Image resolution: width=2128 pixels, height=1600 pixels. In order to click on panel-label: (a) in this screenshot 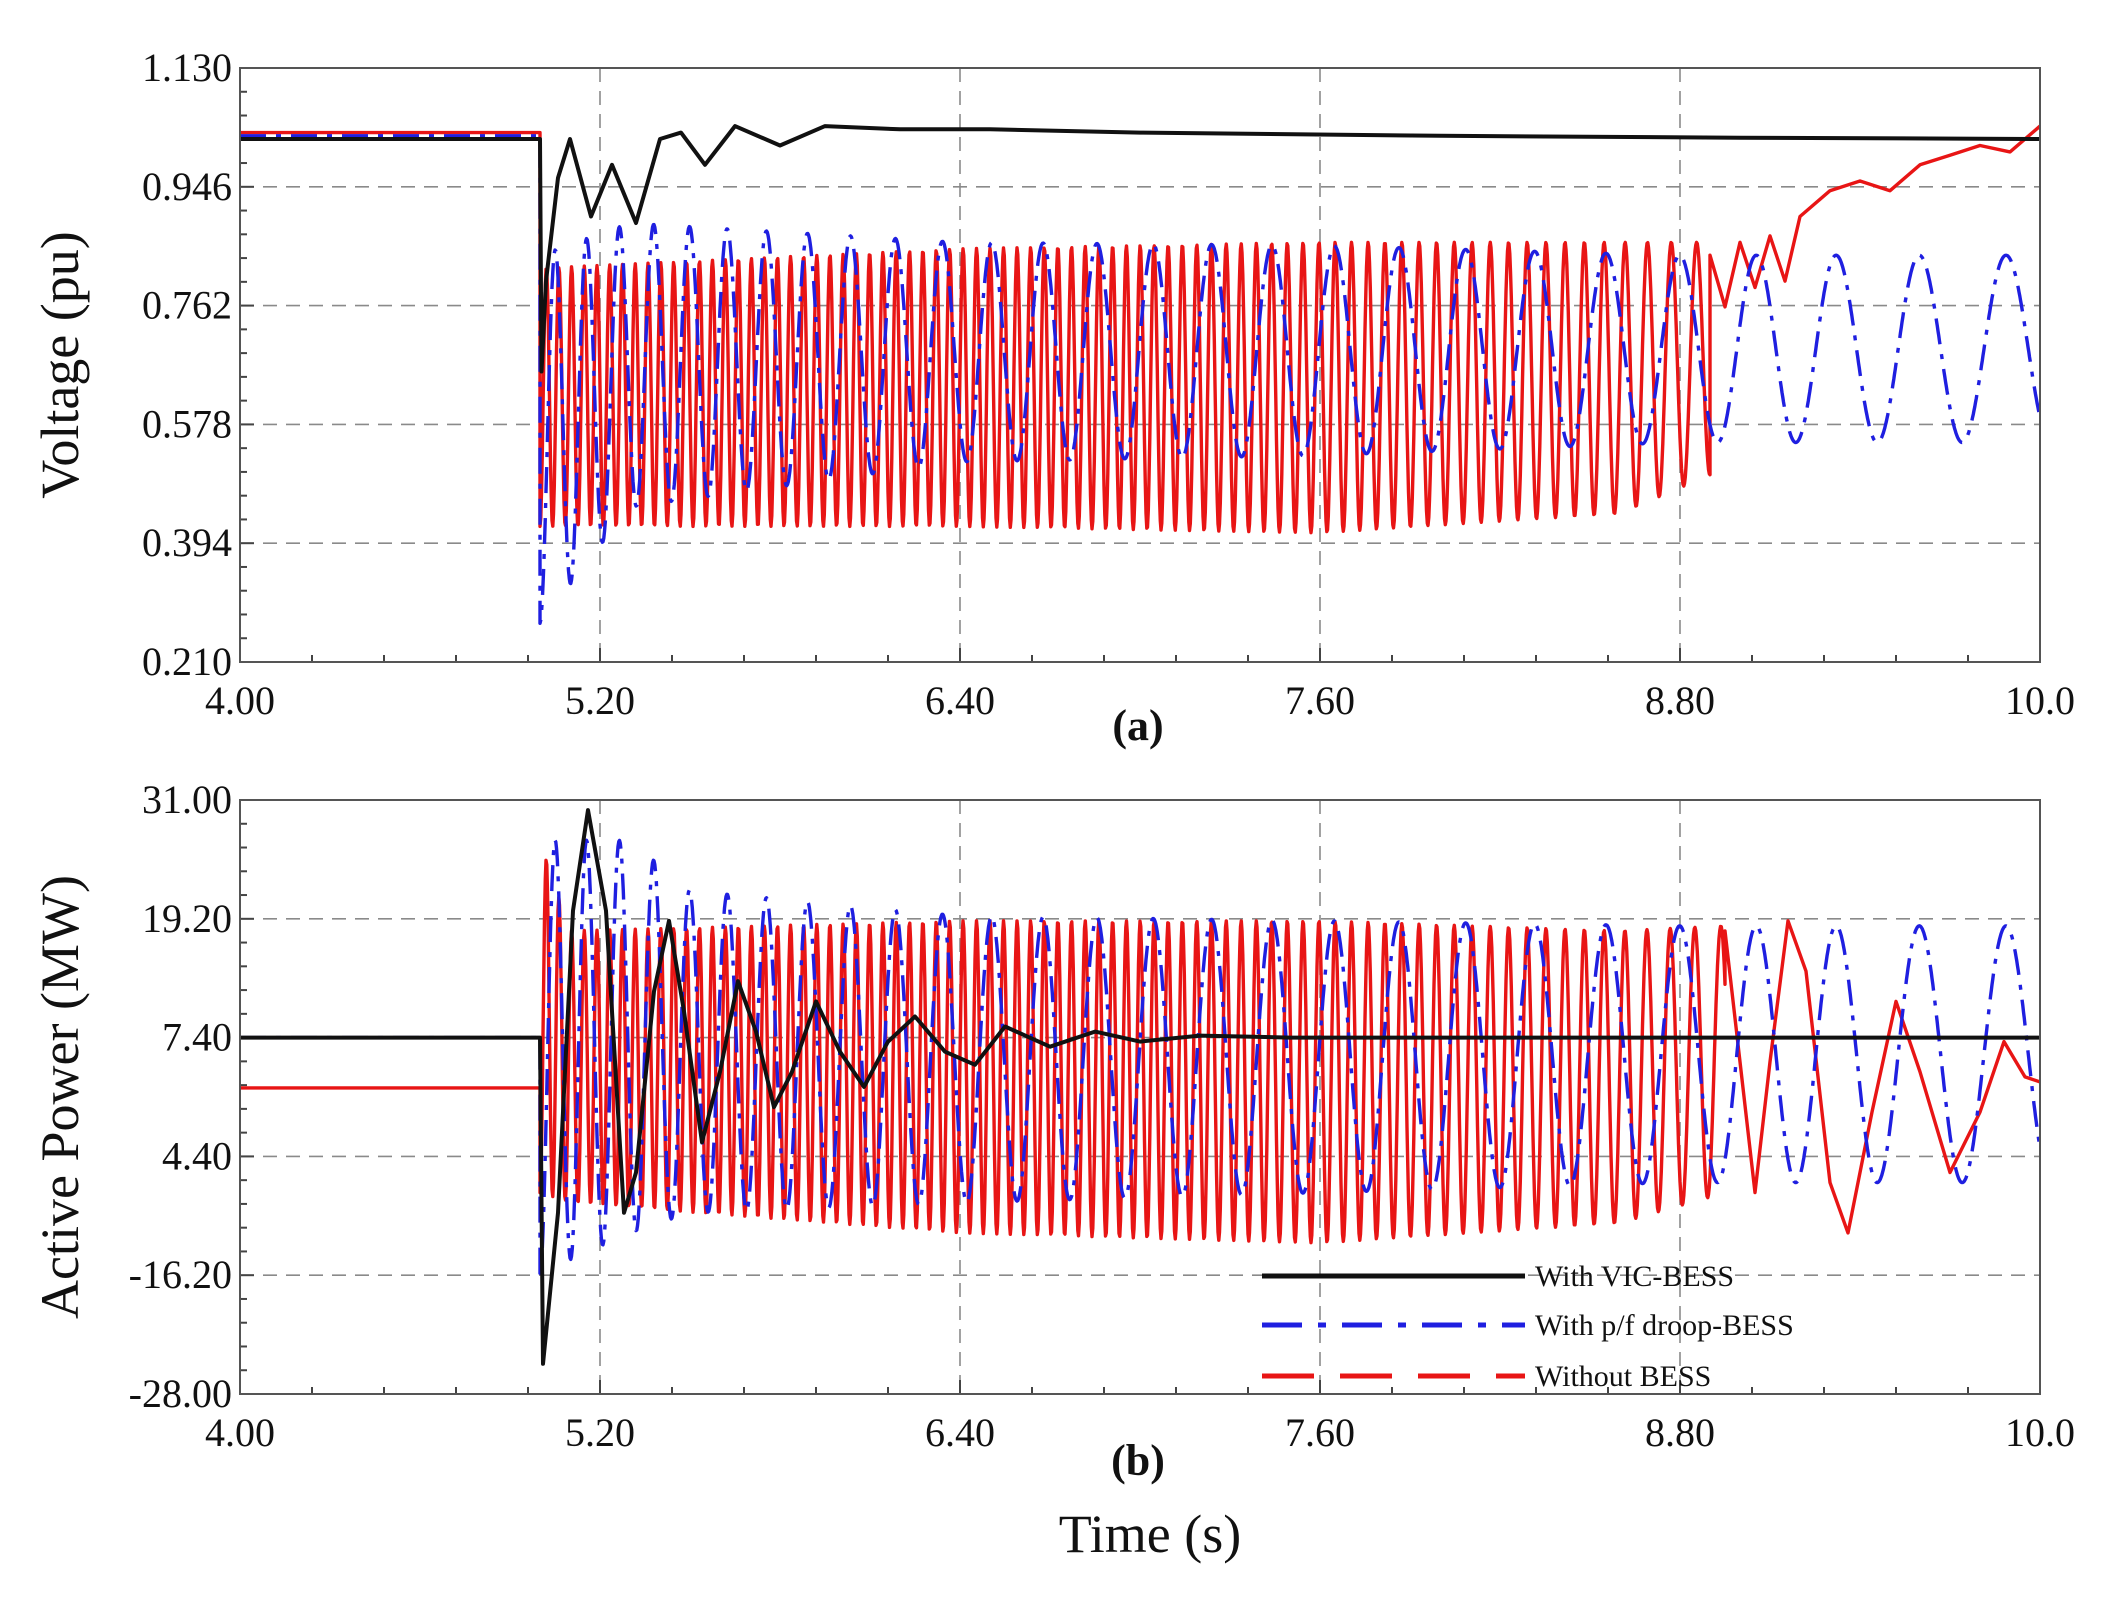, I will do `click(1137, 725)`.